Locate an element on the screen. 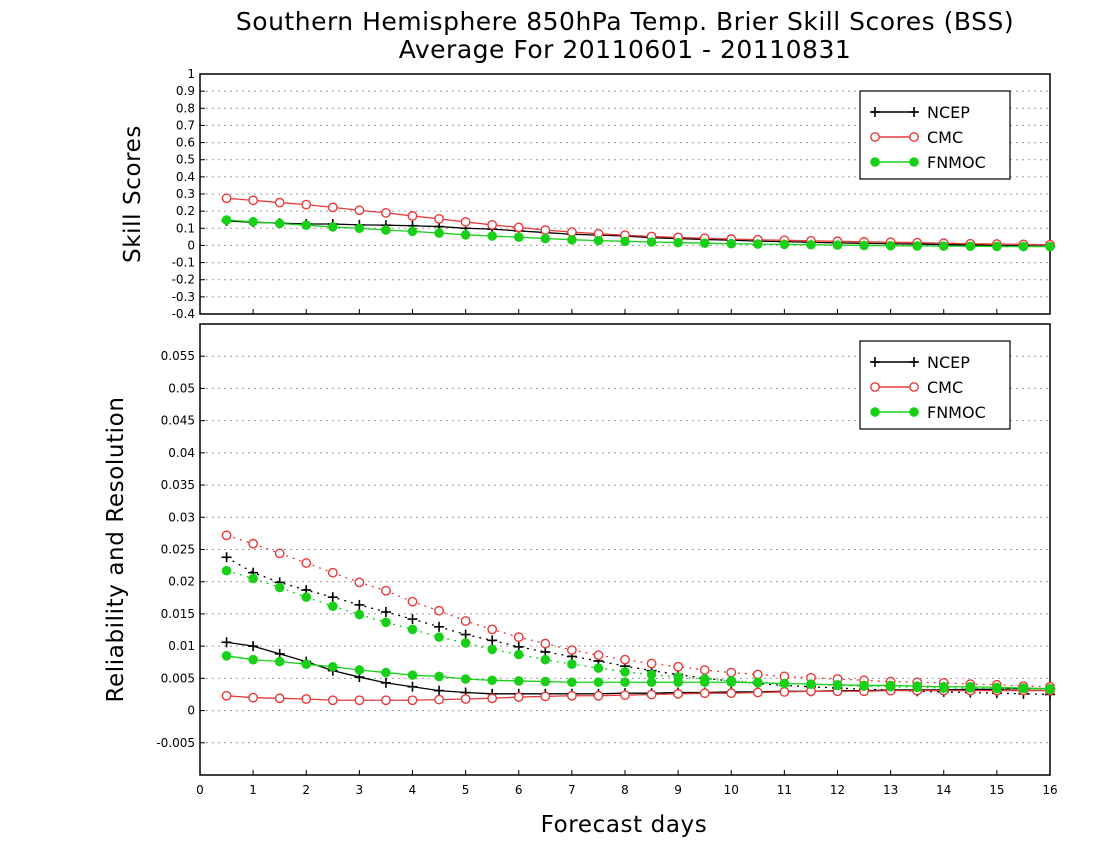  series-line-ncep-resolution is located at coordinates (638, 626).